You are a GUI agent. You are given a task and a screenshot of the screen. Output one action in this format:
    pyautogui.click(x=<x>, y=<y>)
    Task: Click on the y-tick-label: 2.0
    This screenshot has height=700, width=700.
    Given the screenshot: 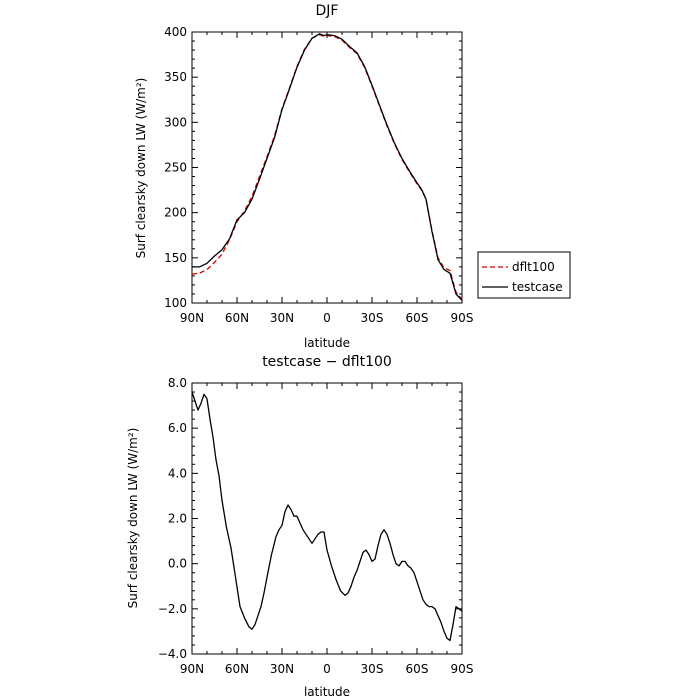 What is the action you would take?
    pyautogui.click(x=177, y=519)
    